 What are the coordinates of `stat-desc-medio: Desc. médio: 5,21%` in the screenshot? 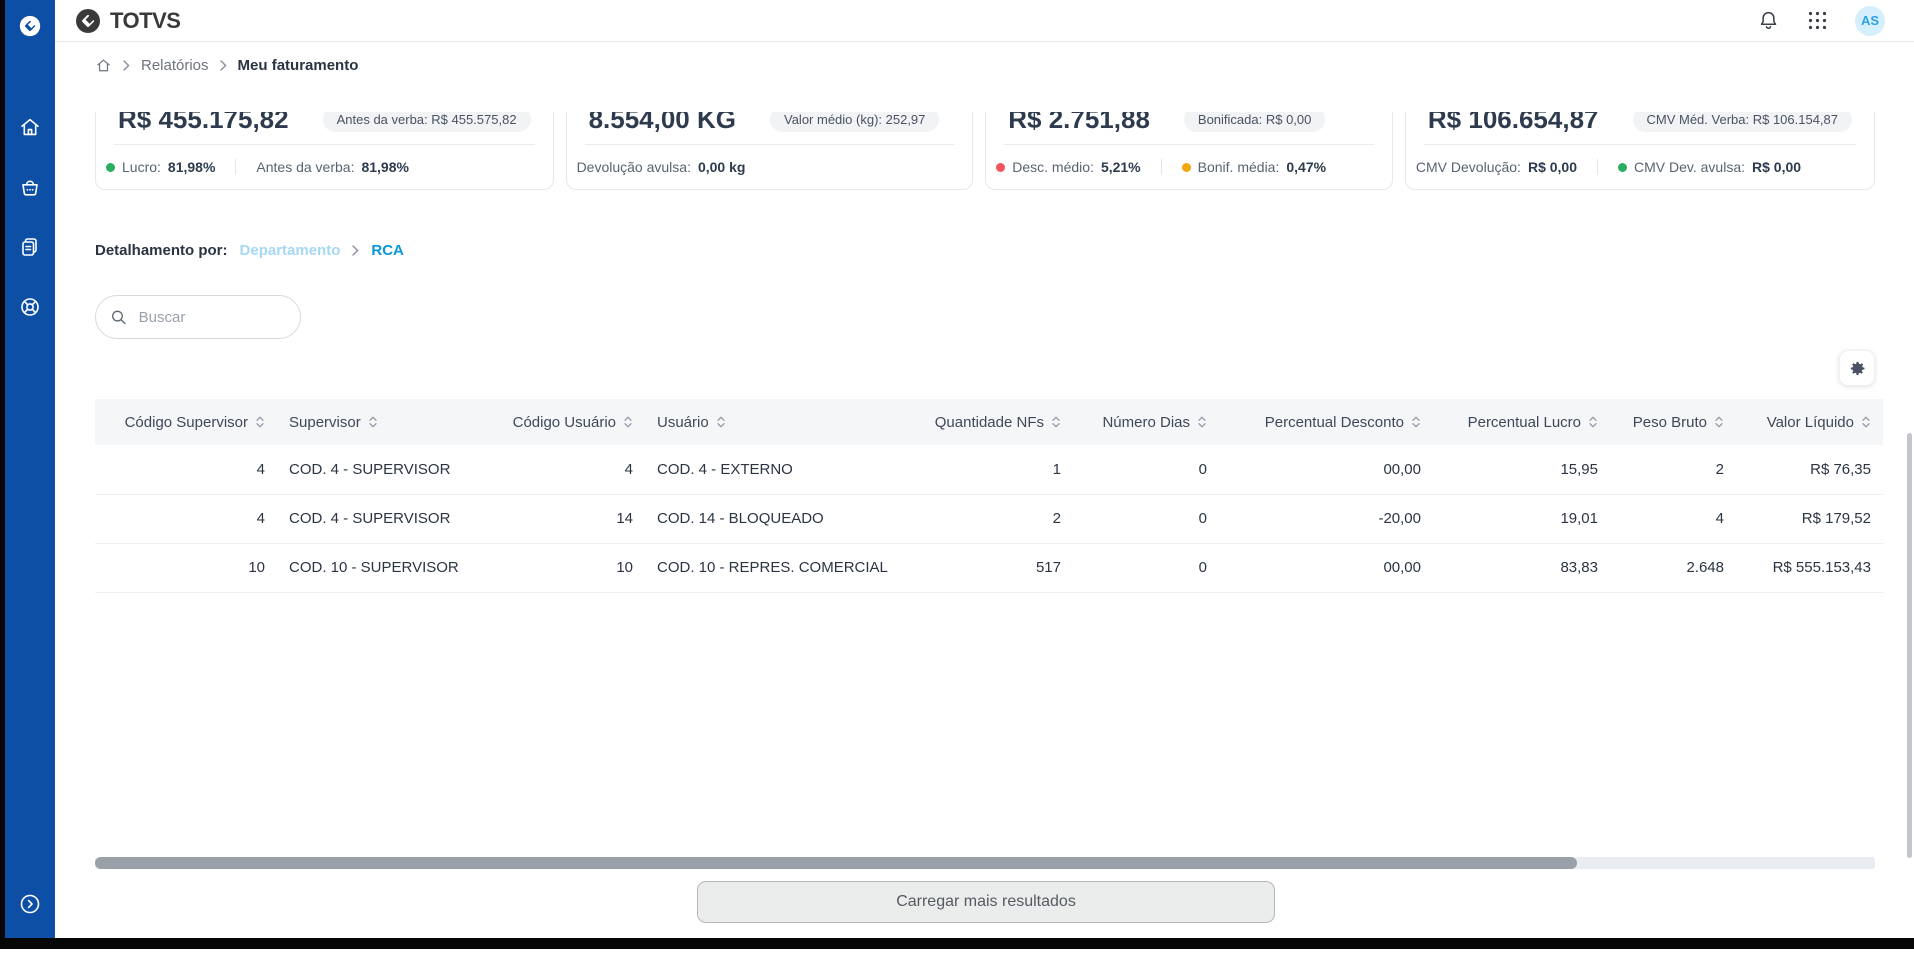 It's located at (1068, 167).